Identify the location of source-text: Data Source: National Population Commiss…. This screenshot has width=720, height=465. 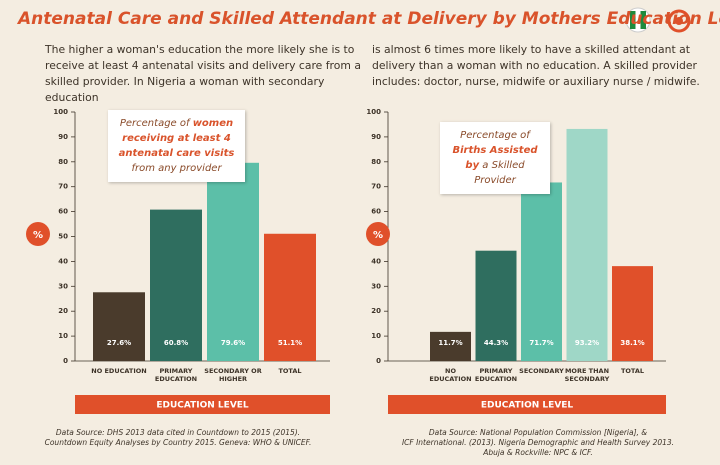
(538, 432).